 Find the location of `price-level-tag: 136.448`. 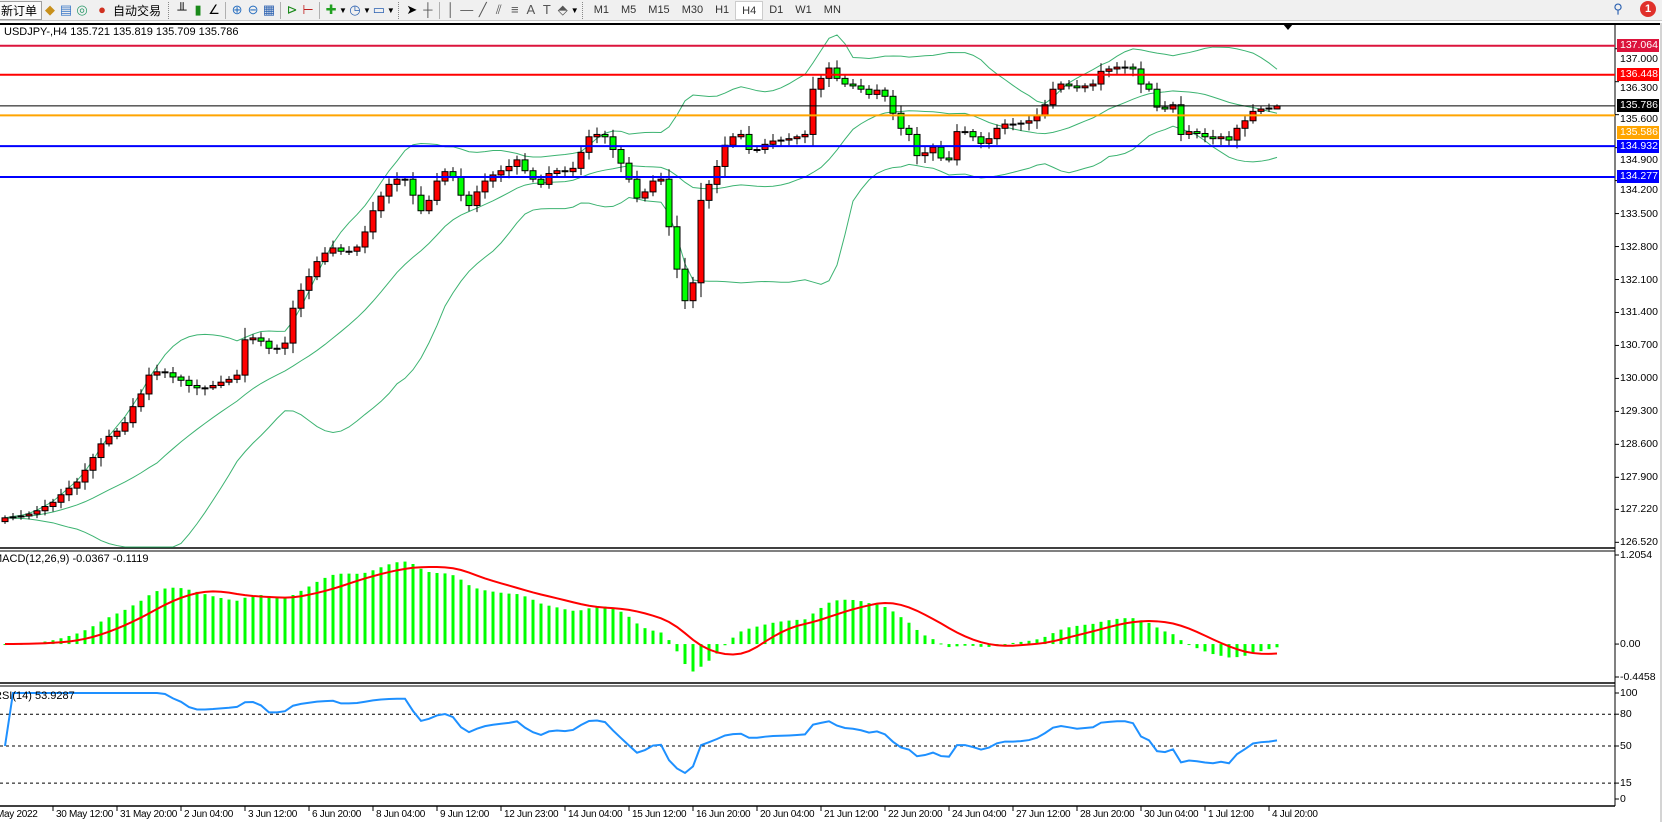

price-level-tag: 136.448 is located at coordinates (1638, 75).